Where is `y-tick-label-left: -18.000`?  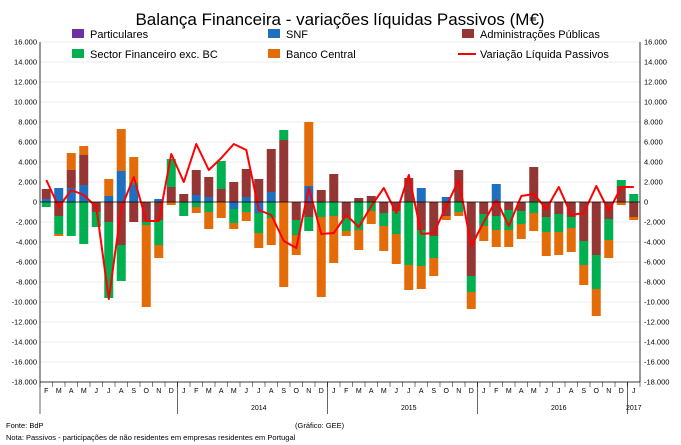 y-tick-label-left: -18.000 is located at coordinates (24, 382).